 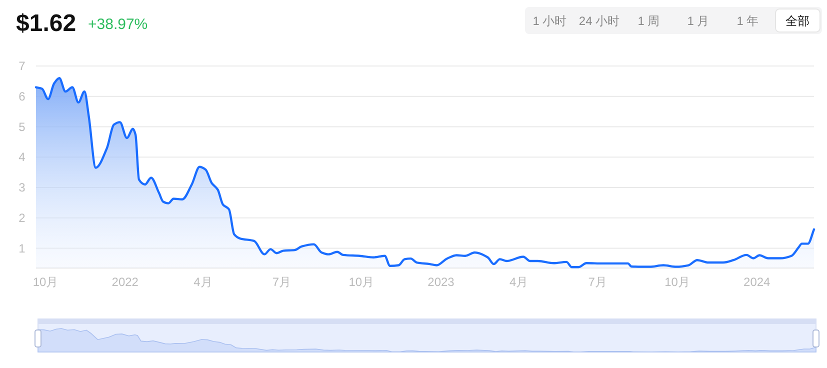 What do you see at coordinates (22, 96) in the screenshot?
I see `y-tick-label: 6` at bounding box center [22, 96].